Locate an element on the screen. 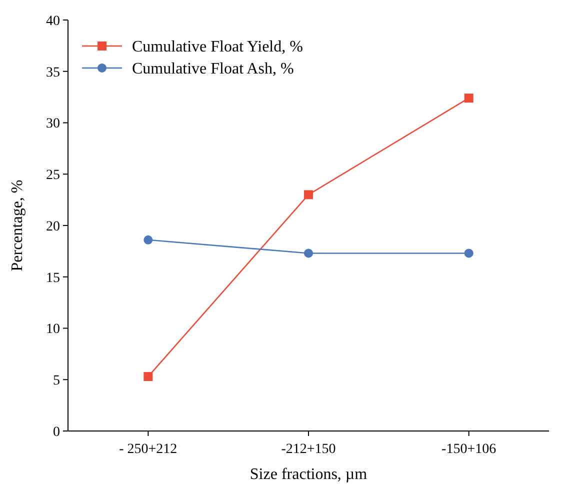 Image resolution: width=568 pixels, height=489 pixels. y-tick-label: 25 is located at coordinates (53, 176).